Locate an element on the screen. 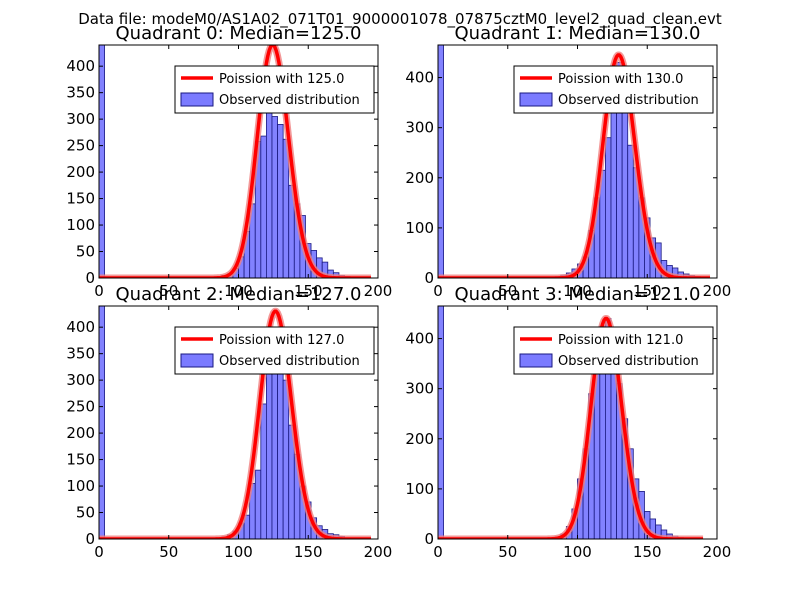 This screenshot has width=800, height=600. subplot-title: Quadrant 2: Median=127.0 is located at coordinates (239, 294).